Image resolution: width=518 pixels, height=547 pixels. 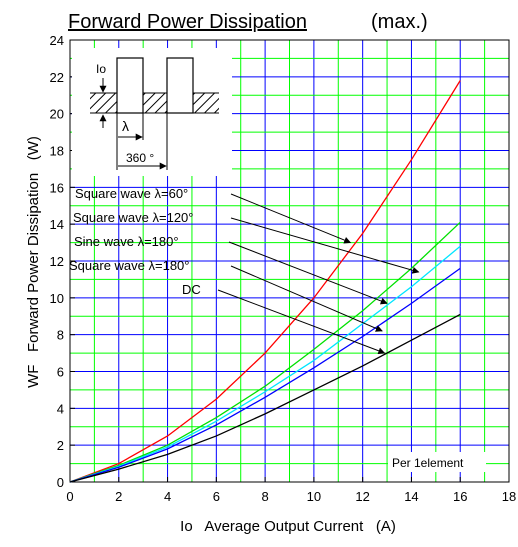 What do you see at coordinates (57, 151) in the screenshot?
I see `y-tick-label: 18` at bounding box center [57, 151].